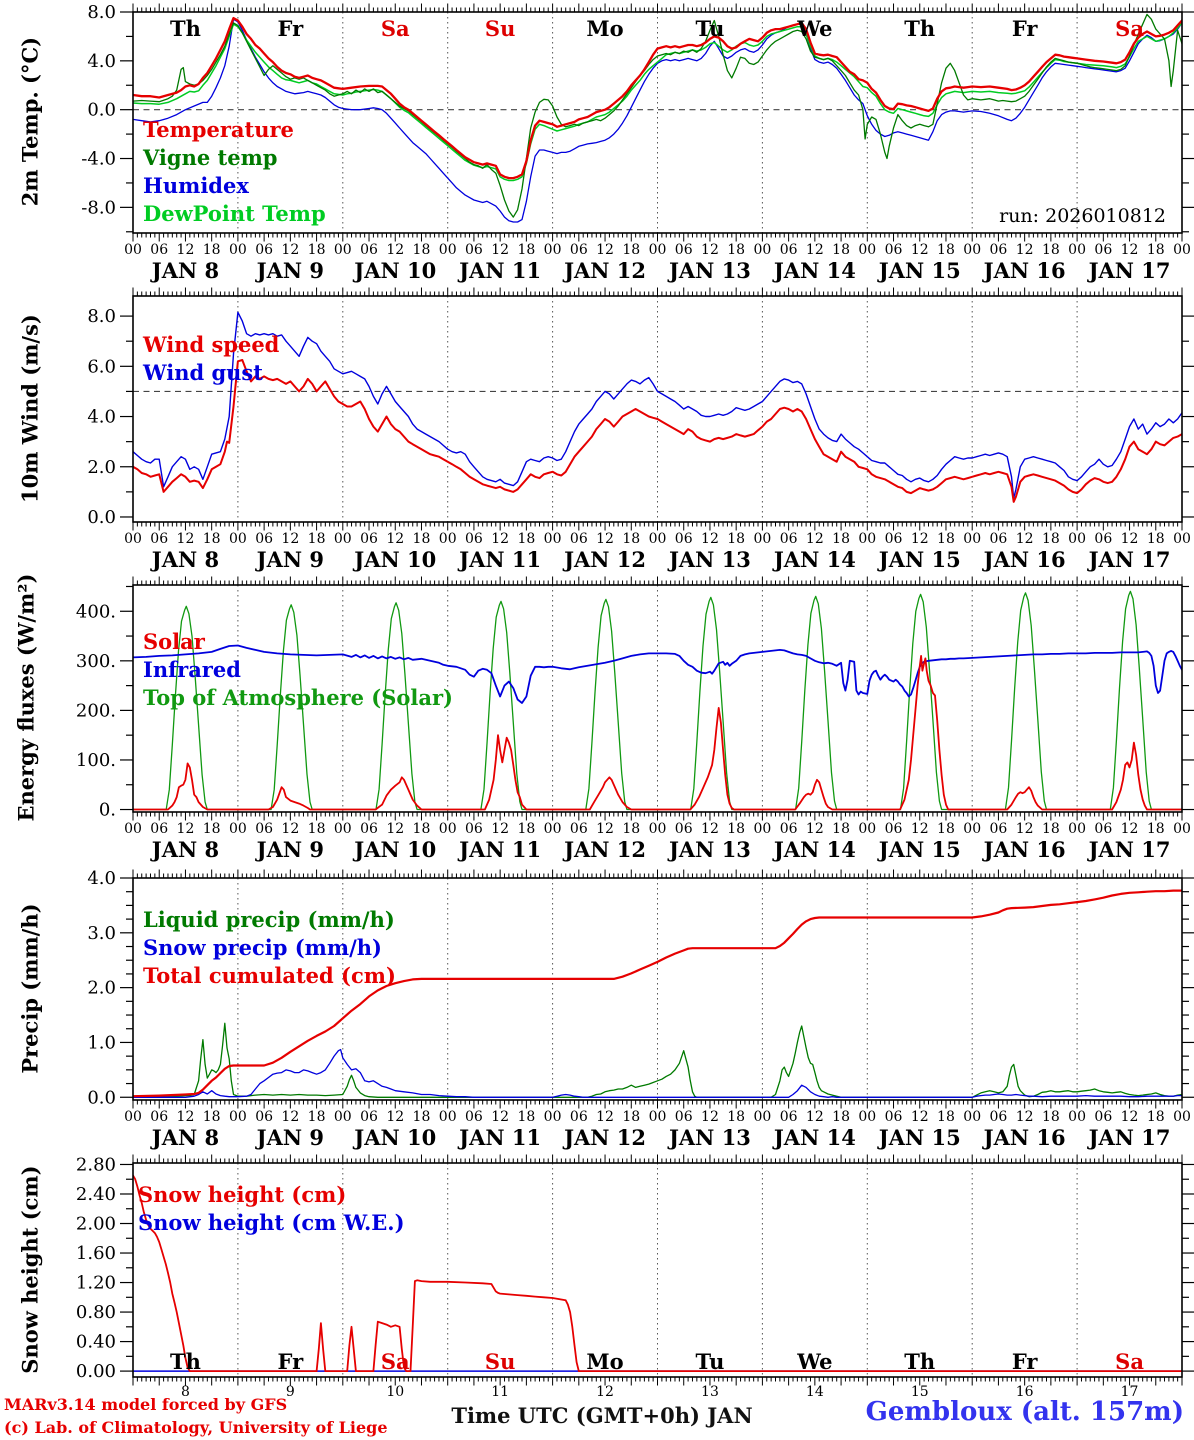 The image size is (1194, 1440). What do you see at coordinates (30, 988) in the screenshot?
I see `y-axis-title-precip: Precip (mm/h)` at bounding box center [30, 988].